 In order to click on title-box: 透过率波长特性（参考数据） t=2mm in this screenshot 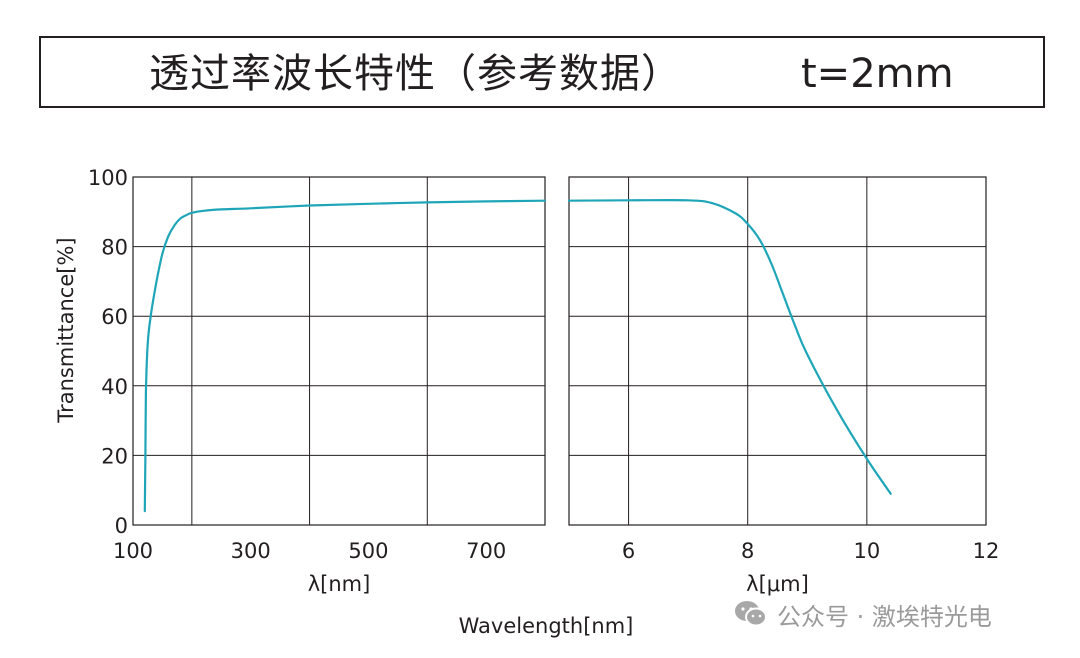, I will do `click(542, 72)`.